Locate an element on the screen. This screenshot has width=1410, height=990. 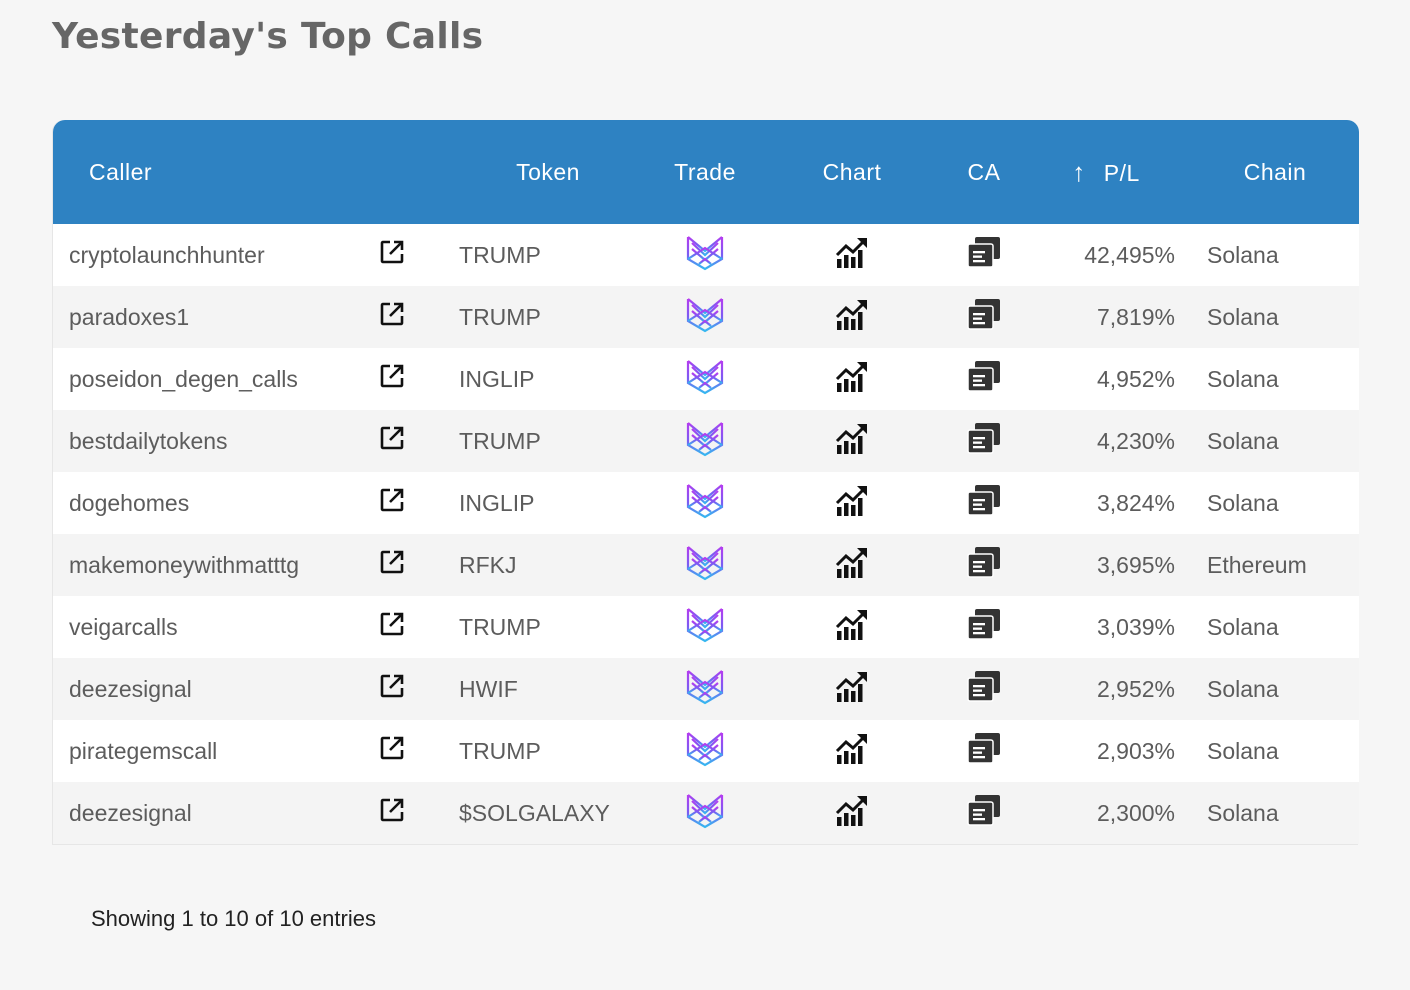
pl-value: 3,039% is located at coordinates (1136, 626).